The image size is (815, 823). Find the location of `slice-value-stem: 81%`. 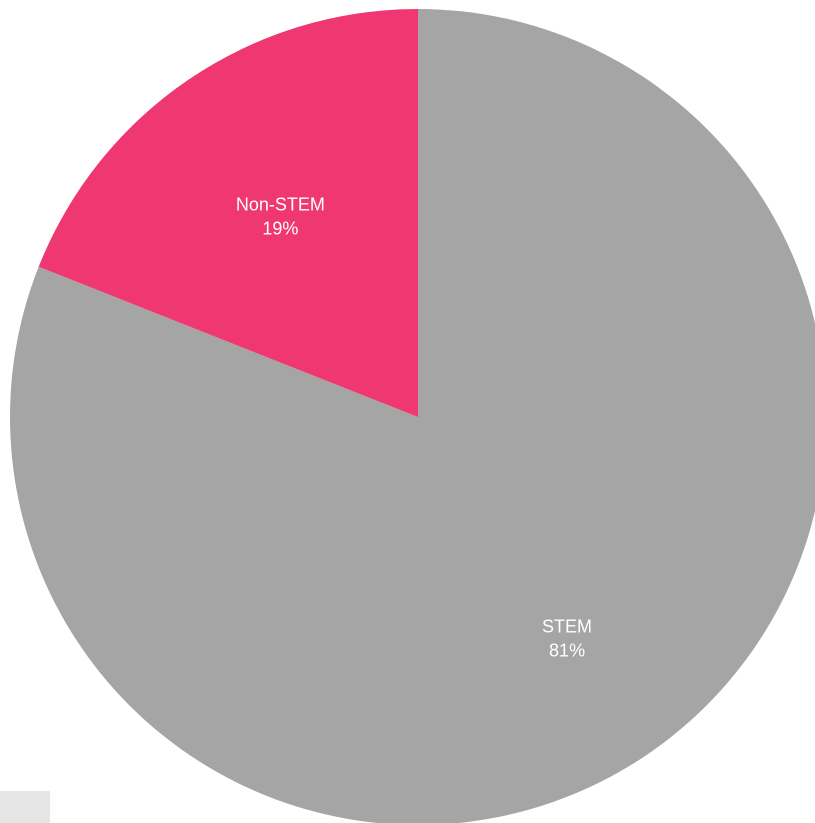

slice-value-stem: 81% is located at coordinates (567, 650).